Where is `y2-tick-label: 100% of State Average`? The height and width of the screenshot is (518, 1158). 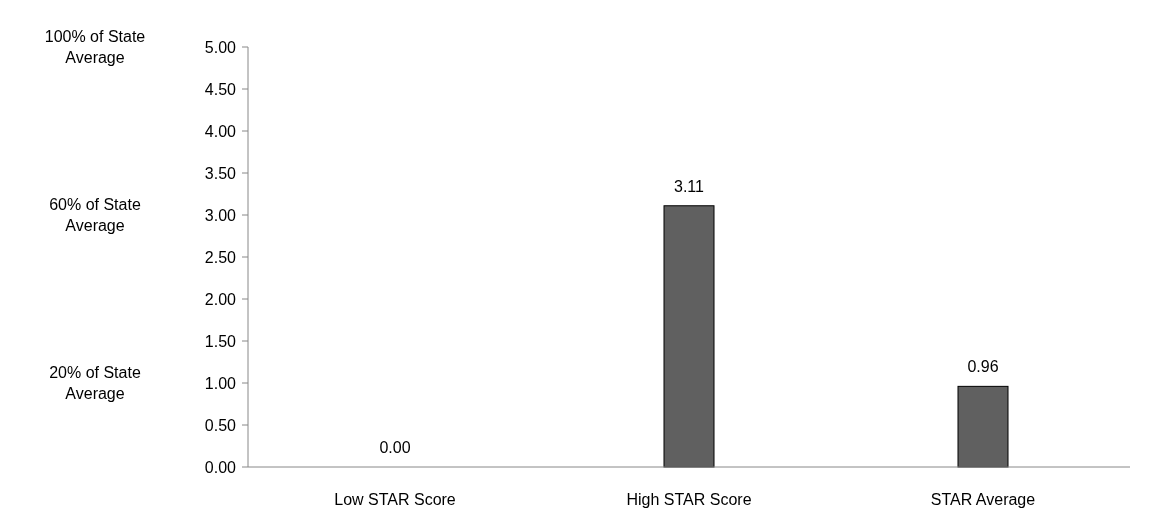
y2-tick-label: 100% of State Average is located at coordinates (95, 47).